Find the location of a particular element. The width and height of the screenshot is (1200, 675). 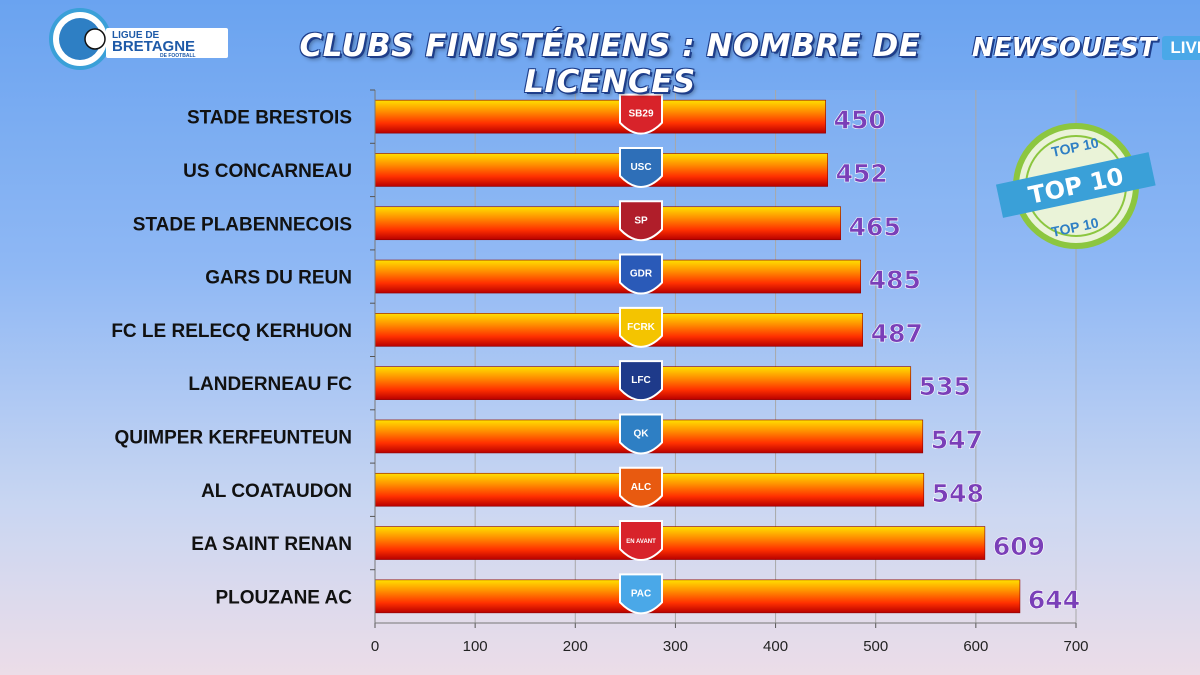

value-label: 547 is located at coordinates (957, 439).